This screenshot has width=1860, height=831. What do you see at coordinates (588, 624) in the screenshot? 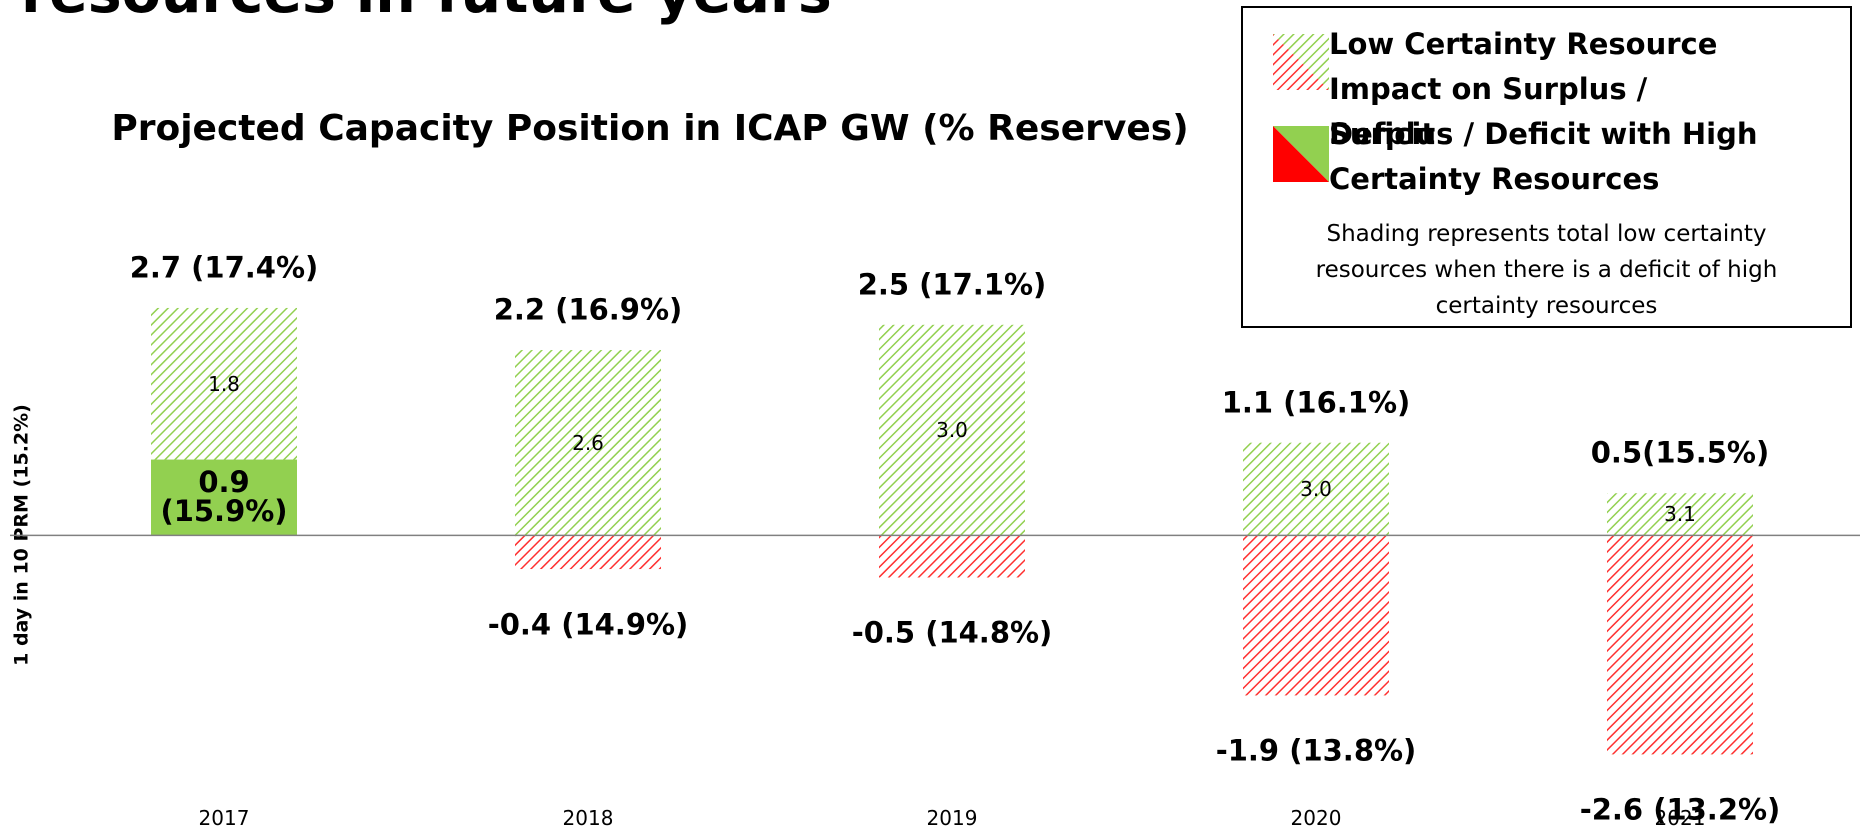
I see `data-label: -0.4 (14.9%)` at bounding box center [588, 624].